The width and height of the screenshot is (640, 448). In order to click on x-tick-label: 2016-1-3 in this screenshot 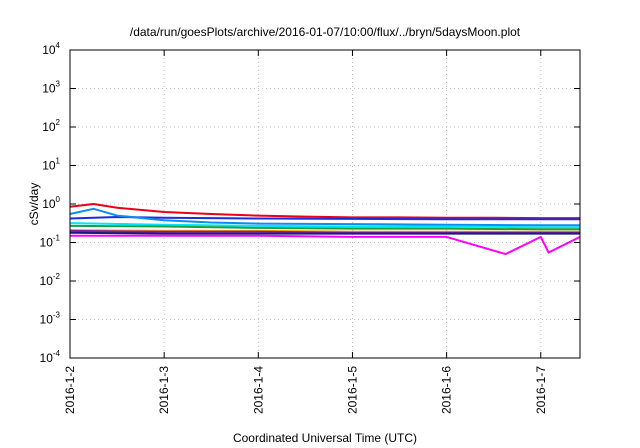, I will do `click(164, 390)`.